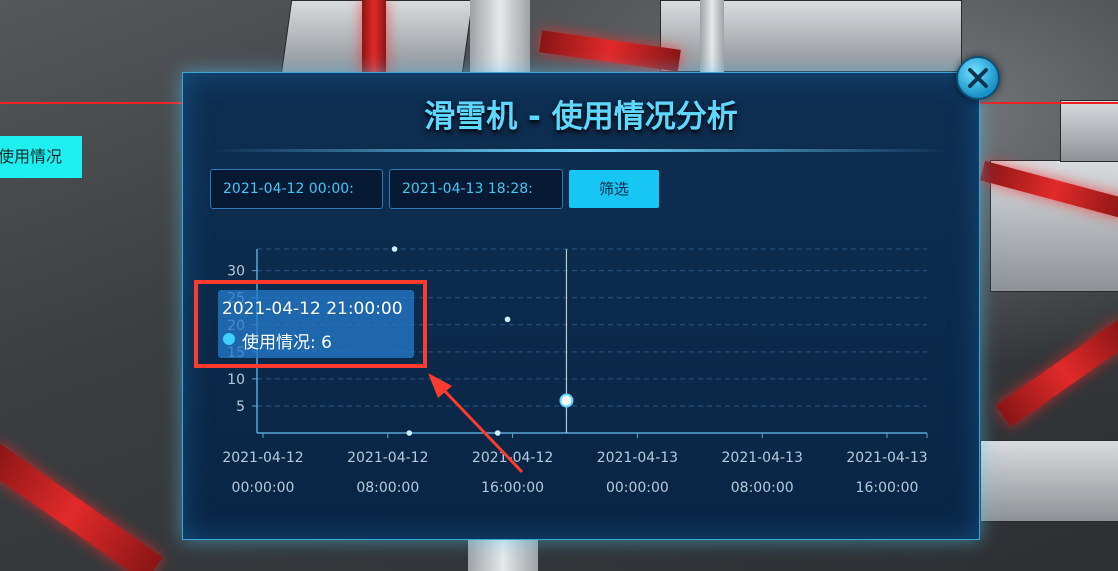  I want to click on title-divider, so click(581, 150).